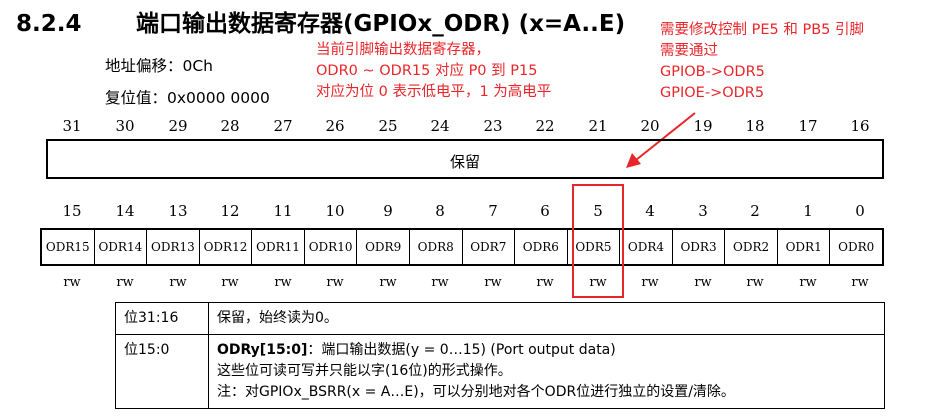 The width and height of the screenshot is (939, 418). What do you see at coordinates (703, 211) in the screenshot?
I see `bit-number: 3` at bounding box center [703, 211].